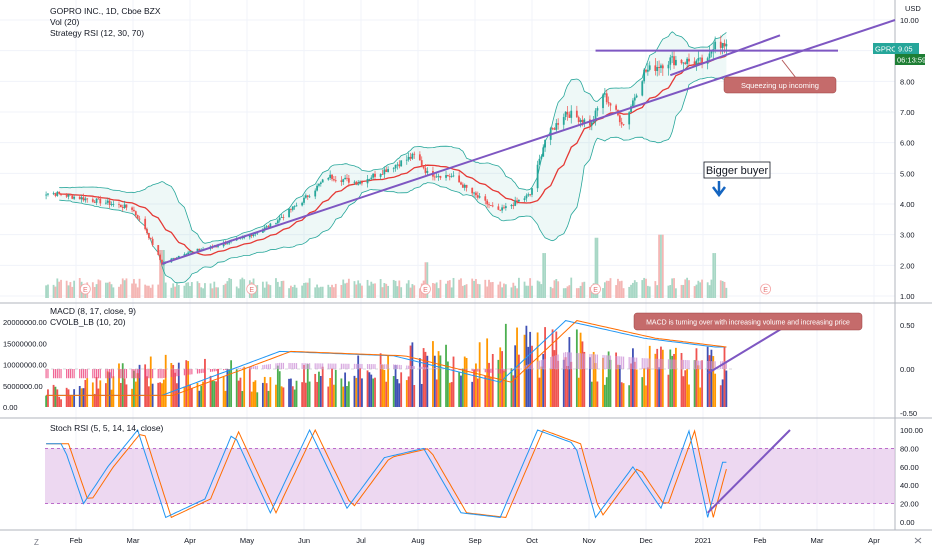 This screenshot has height=550, width=932. What do you see at coordinates (251, 290) in the screenshot?
I see `earnings-label: E` at bounding box center [251, 290].